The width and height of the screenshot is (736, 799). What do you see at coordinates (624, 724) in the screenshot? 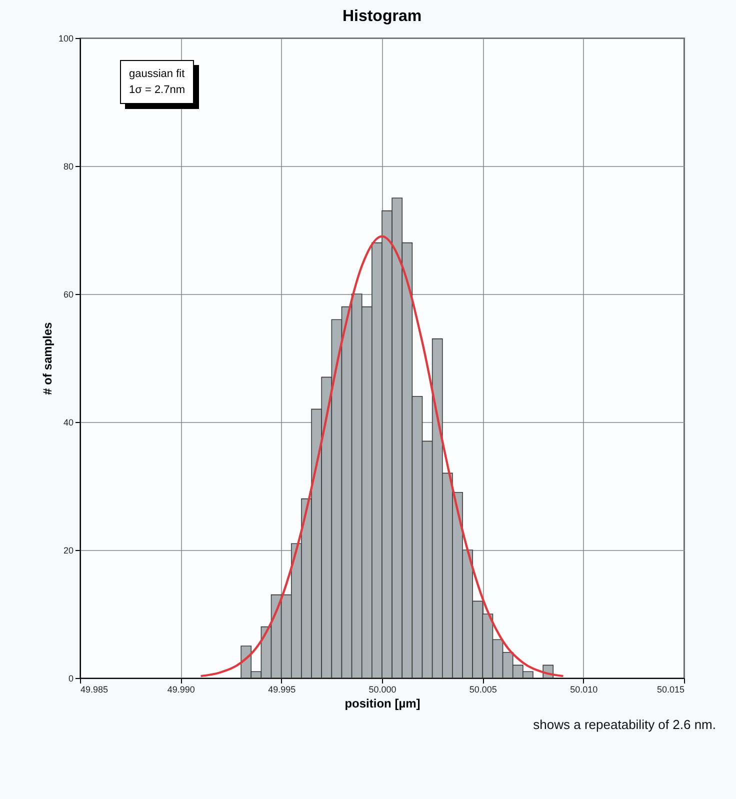
I see `text: shows a repeatability of 2.6 nm.` at bounding box center [624, 724].